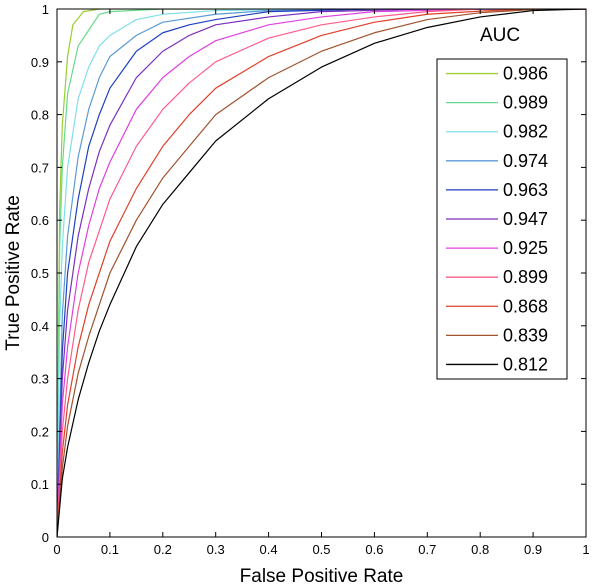 Image resolution: width=599 pixels, height=587 pixels. Describe the element at coordinates (40, 431) in the screenshot. I see `y-tick-label: 0.2` at that location.